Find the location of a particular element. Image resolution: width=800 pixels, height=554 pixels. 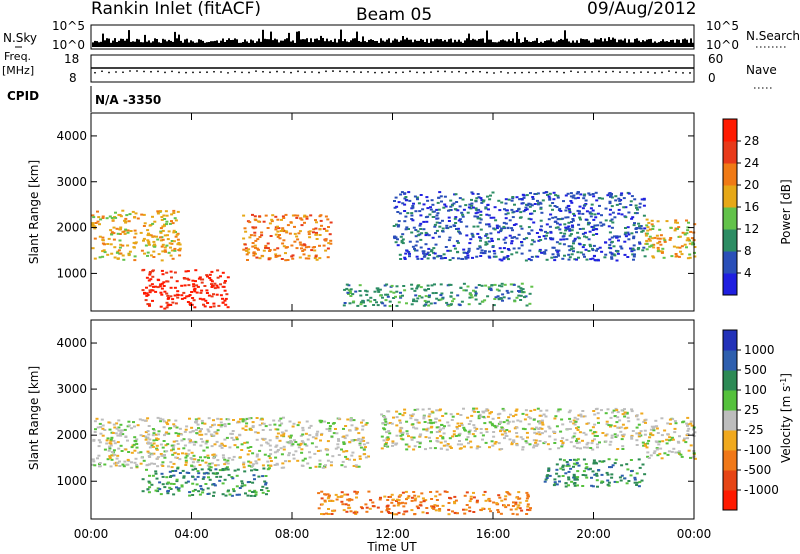

nsky-bars is located at coordinates (393, 38).